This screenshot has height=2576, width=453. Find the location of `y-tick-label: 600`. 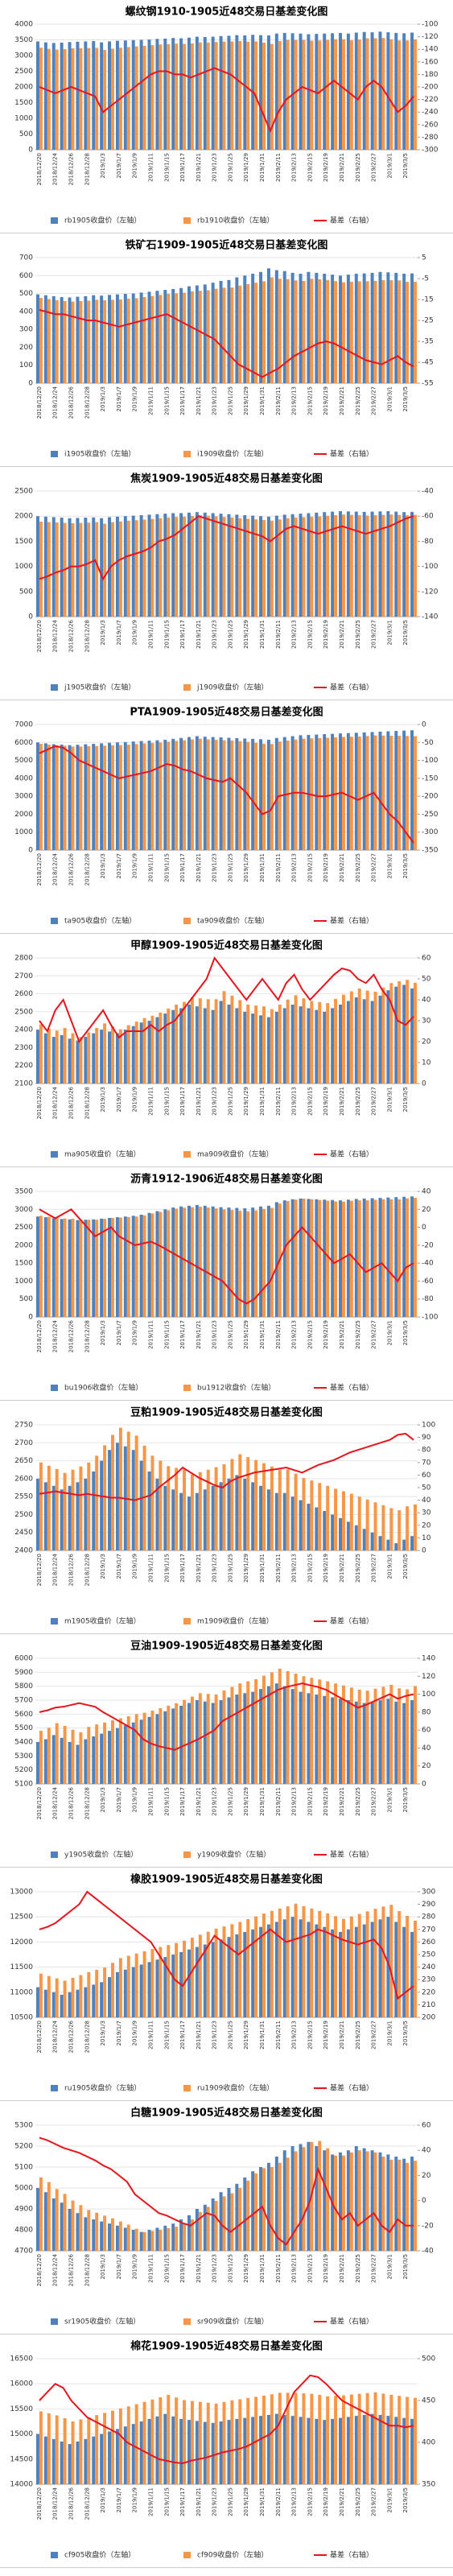

y-tick-label: 600 is located at coordinates (26, 276).